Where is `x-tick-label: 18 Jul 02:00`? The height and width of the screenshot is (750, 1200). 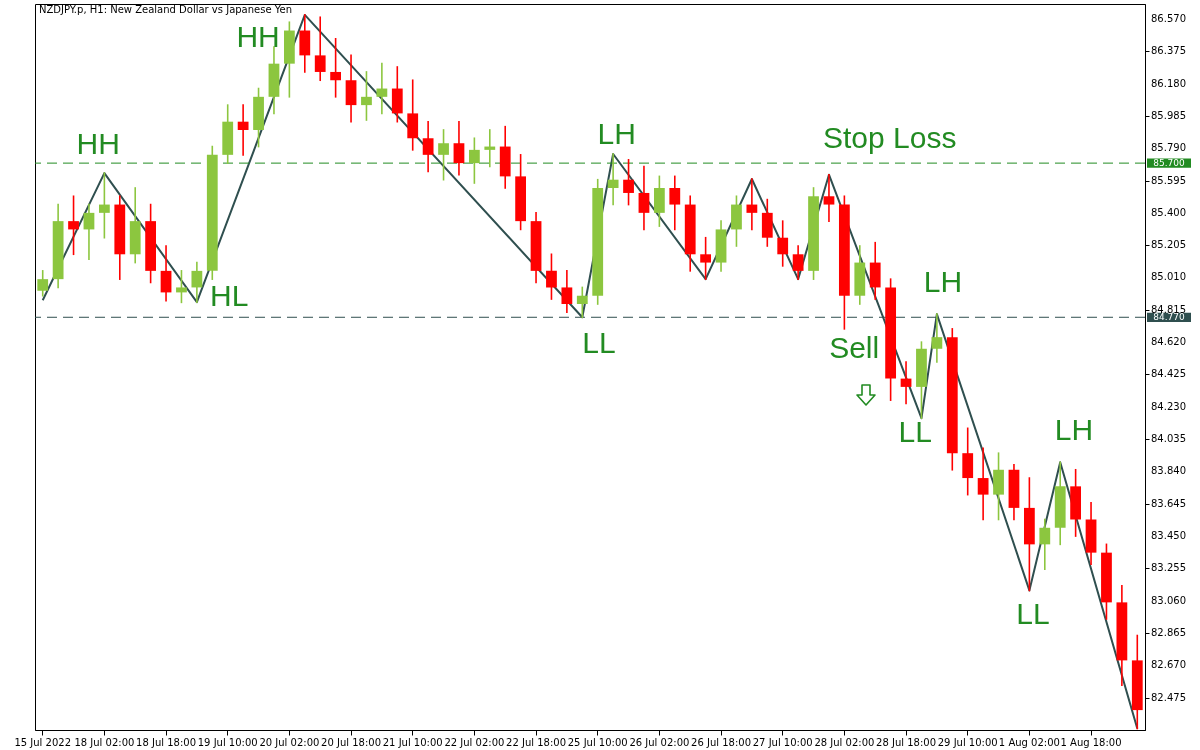
x-tick-label: 18 Jul 02:00 is located at coordinates (104, 742).